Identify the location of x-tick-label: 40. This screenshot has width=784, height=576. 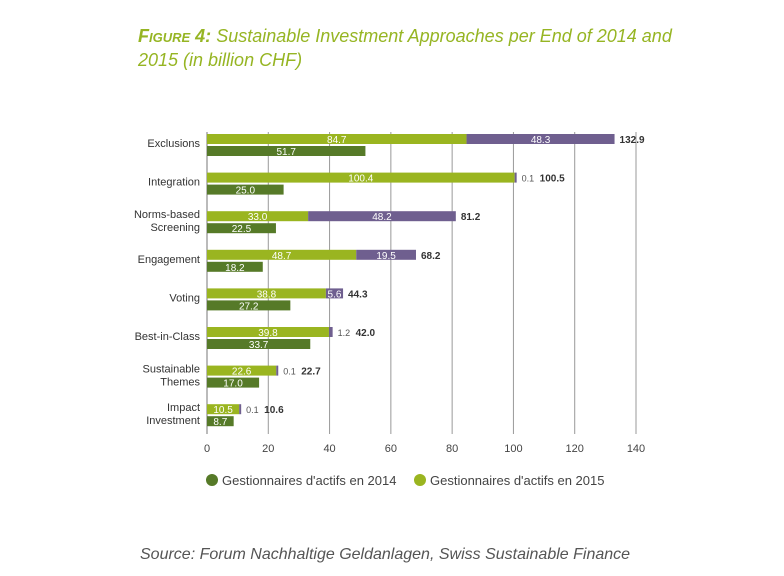
(329, 449).